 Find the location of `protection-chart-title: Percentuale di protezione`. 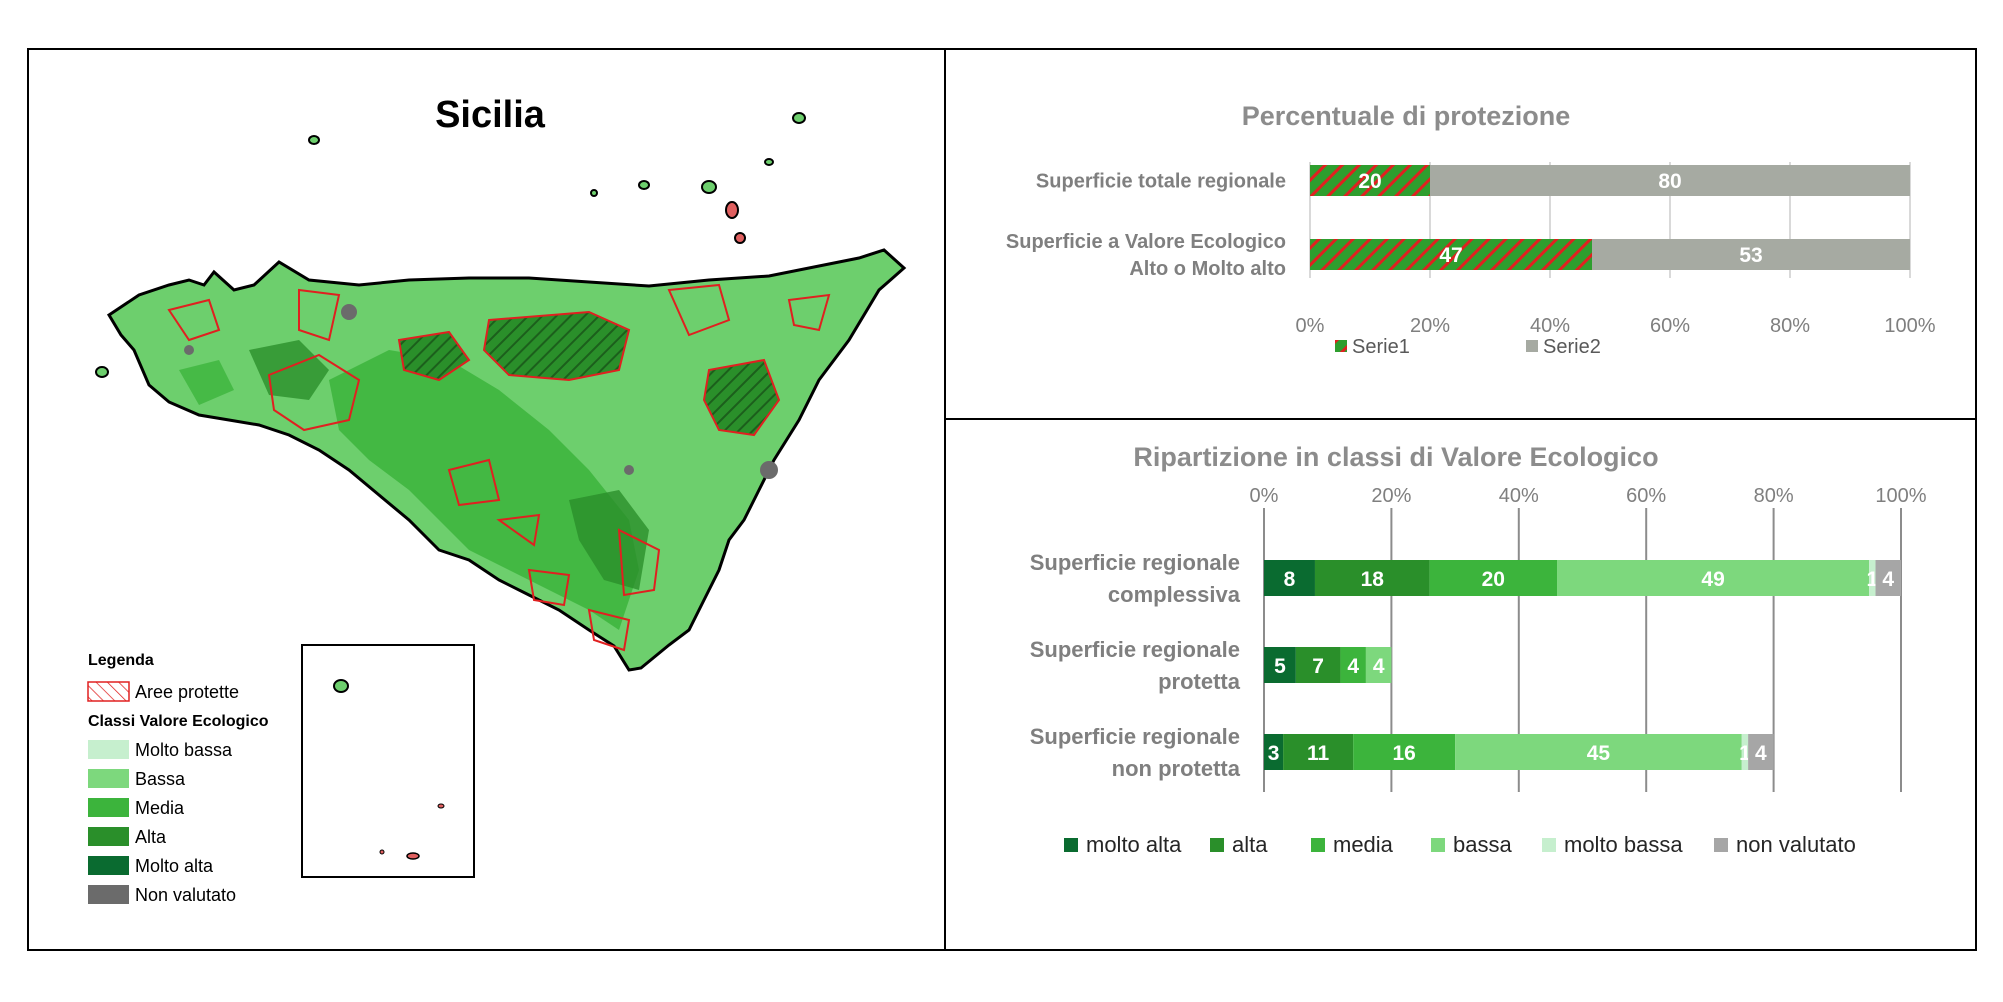

protection-chart-title: Percentuale di protezione is located at coordinates (1406, 116).